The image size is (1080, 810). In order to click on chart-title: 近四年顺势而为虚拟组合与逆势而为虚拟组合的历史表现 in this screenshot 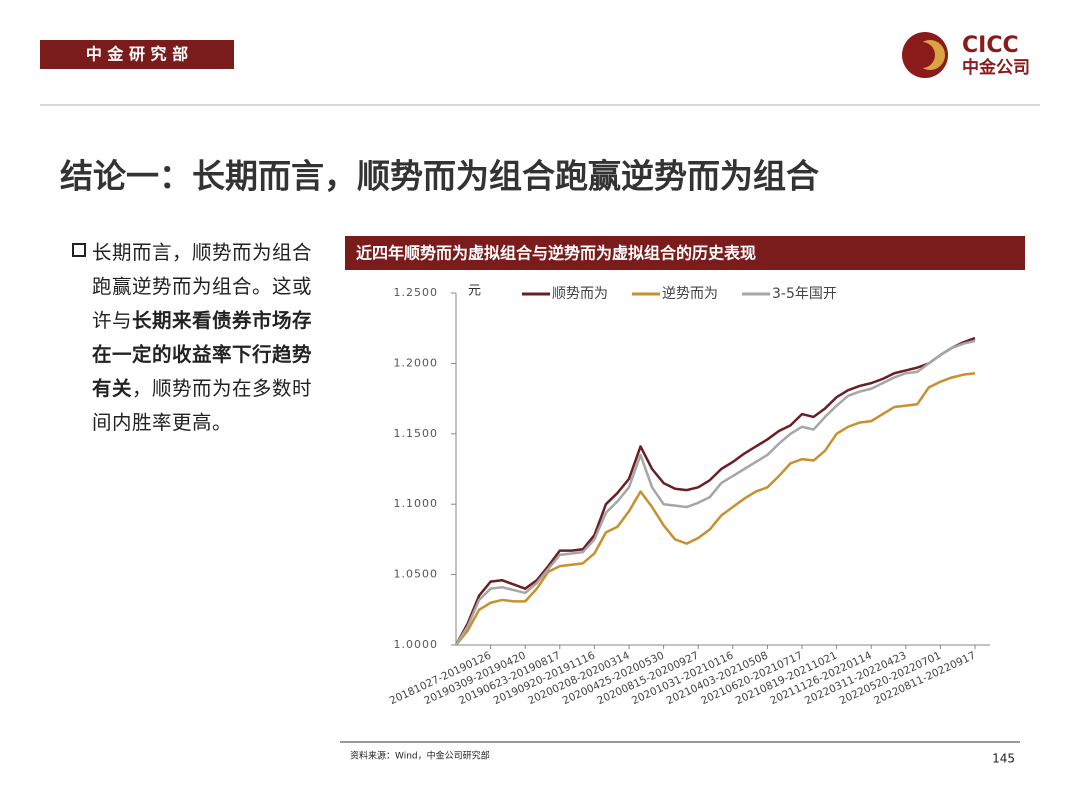, I will do `click(556, 253)`.